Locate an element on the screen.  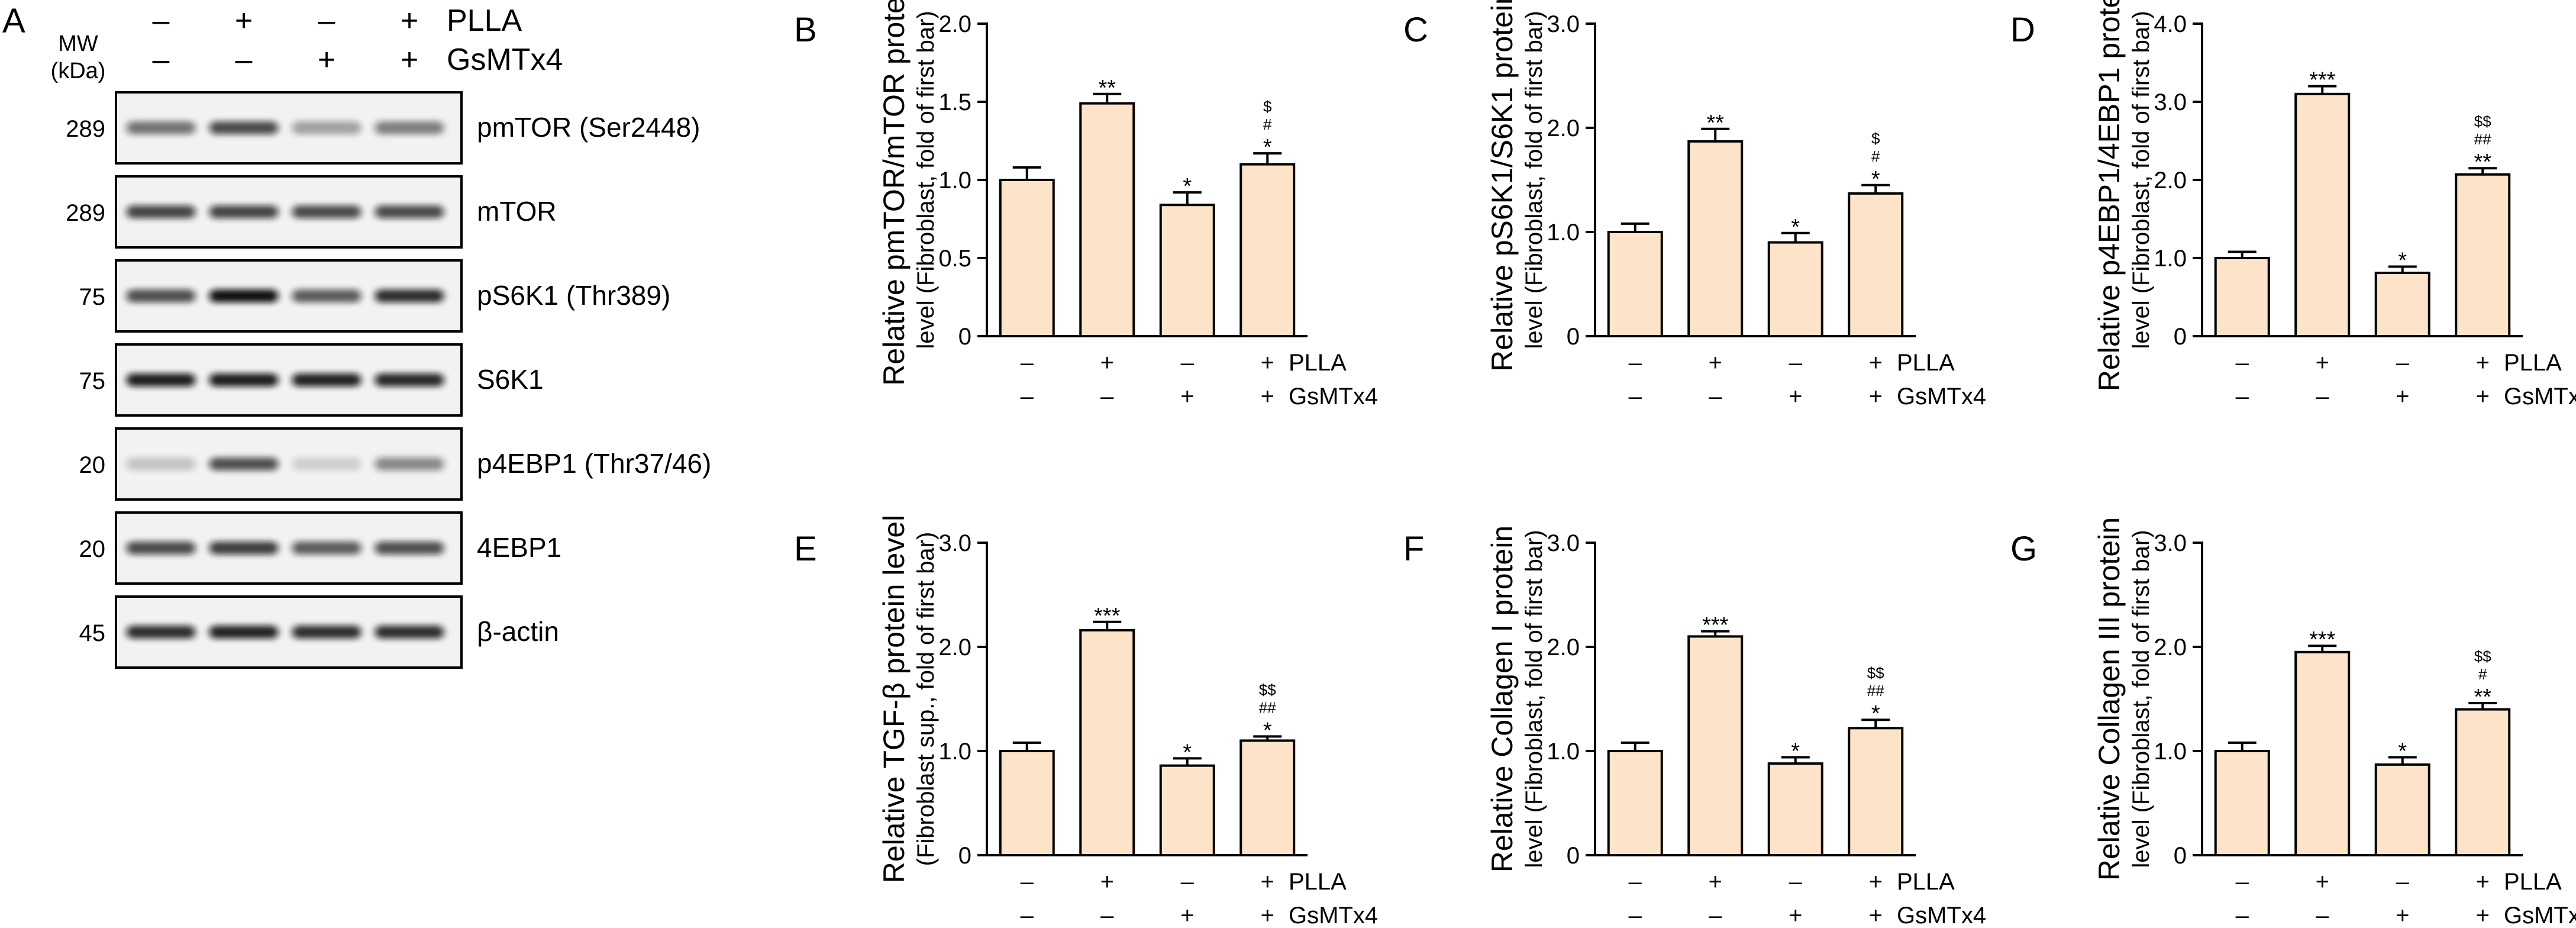
significance-stars: *** is located at coordinates (2322, 639).